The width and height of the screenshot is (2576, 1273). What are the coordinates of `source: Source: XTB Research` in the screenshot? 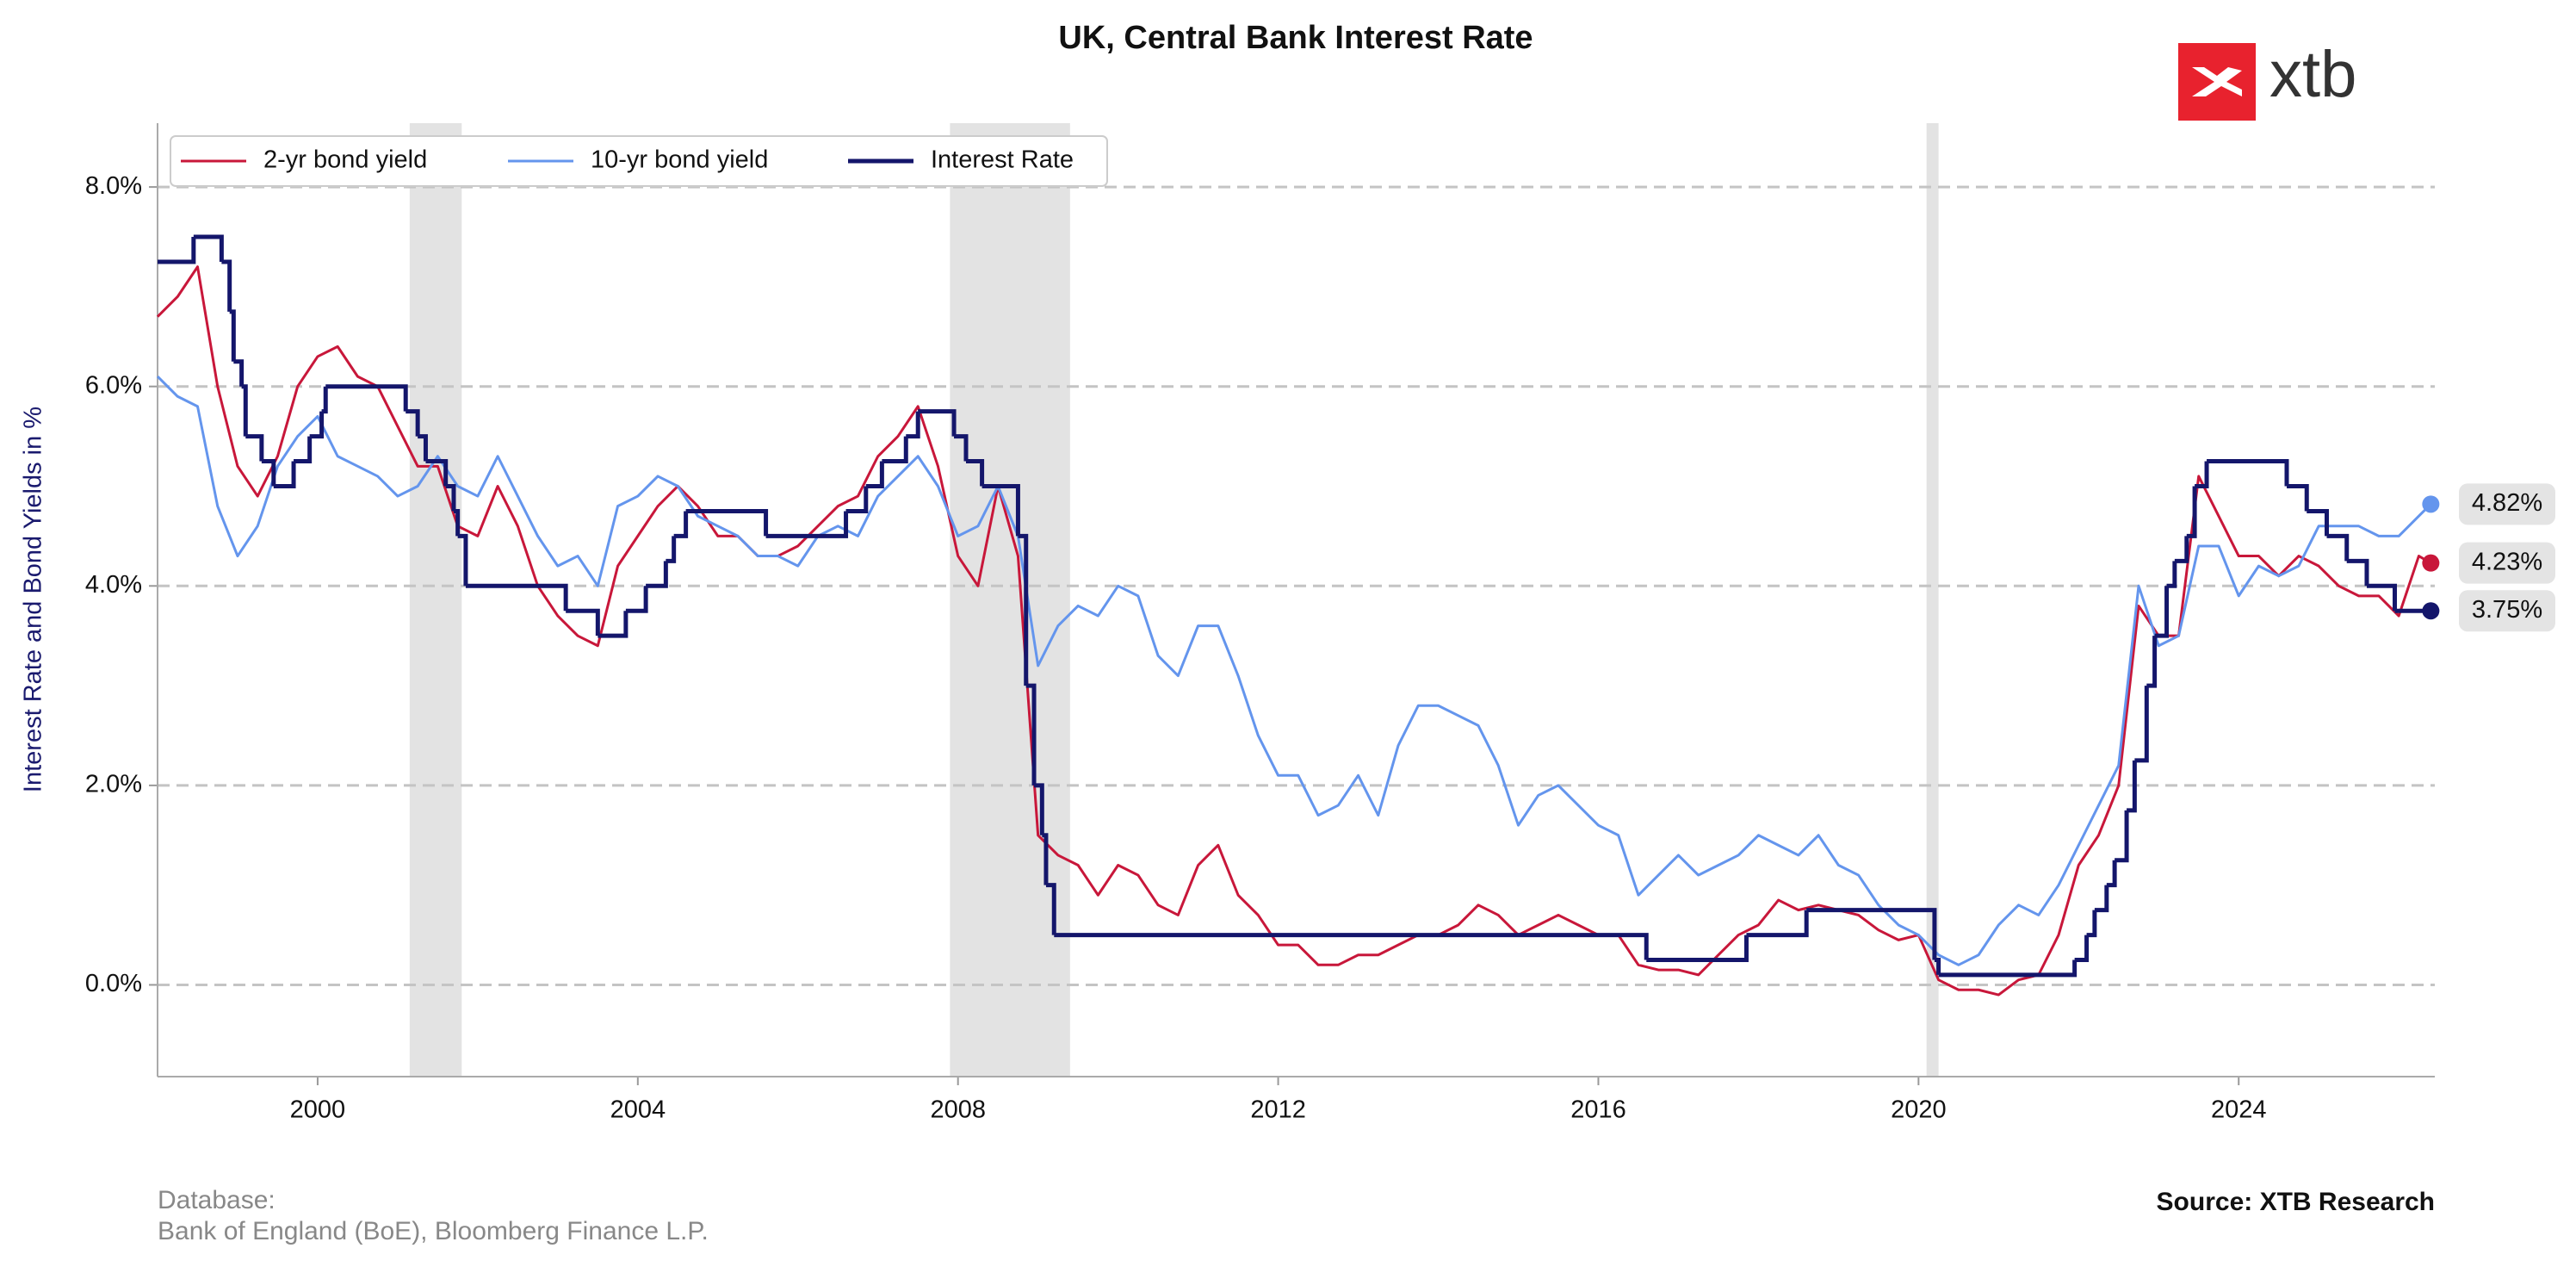 It's located at (2296, 1202).